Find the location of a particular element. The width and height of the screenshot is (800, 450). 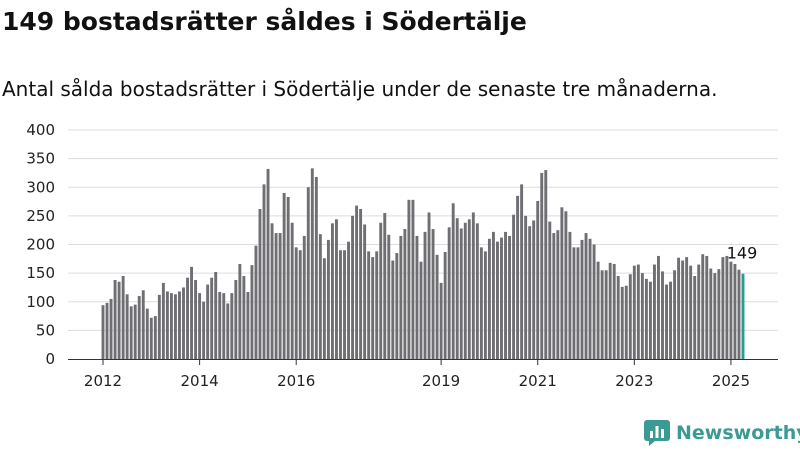

y-tick-label: 350 is located at coordinates (40, 159).